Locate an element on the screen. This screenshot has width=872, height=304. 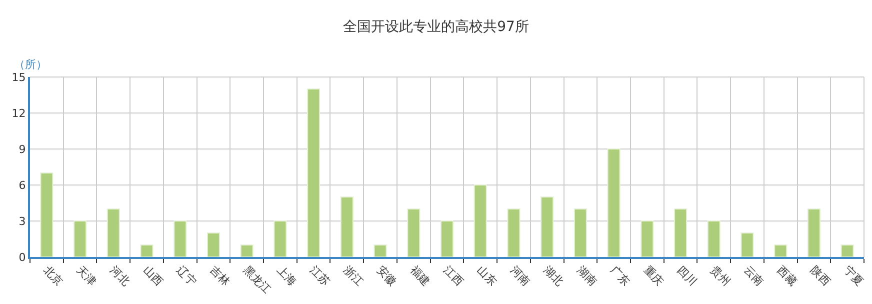
x-tick-label: 广东 is located at coordinates (620, 276).